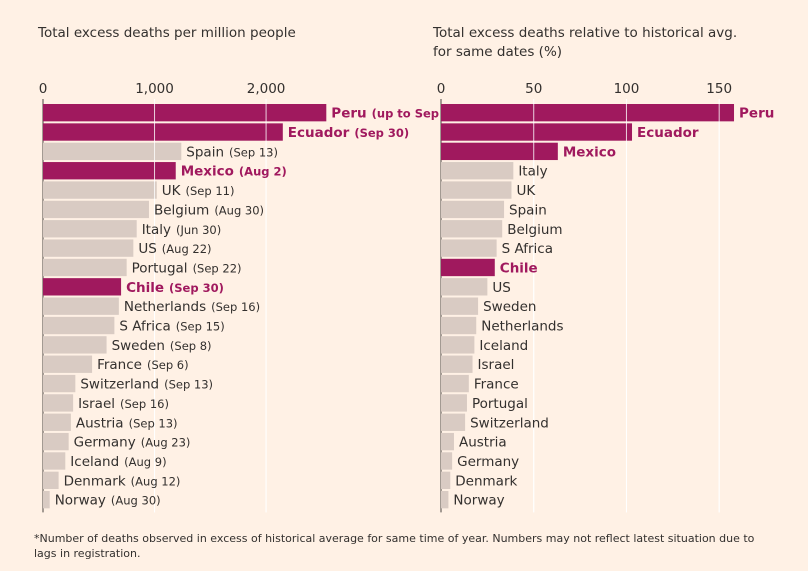  I want to click on date-note: (Sep 22), so click(217, 268).